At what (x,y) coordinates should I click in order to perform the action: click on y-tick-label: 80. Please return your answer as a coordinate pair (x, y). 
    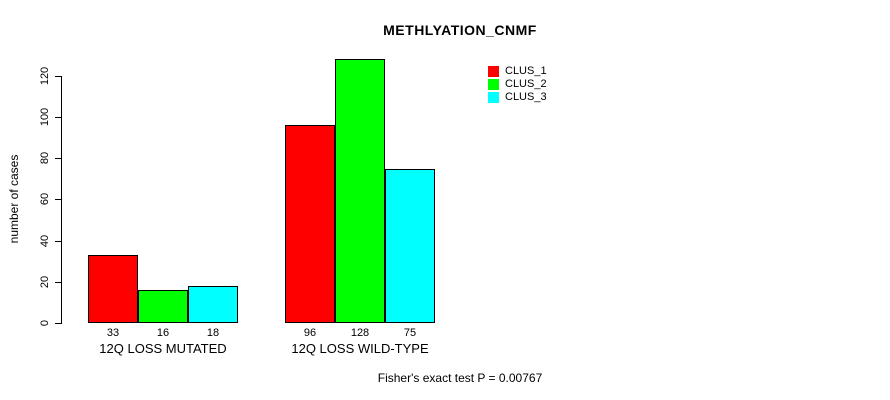
    Looking at the image, I should click on (45, 158).